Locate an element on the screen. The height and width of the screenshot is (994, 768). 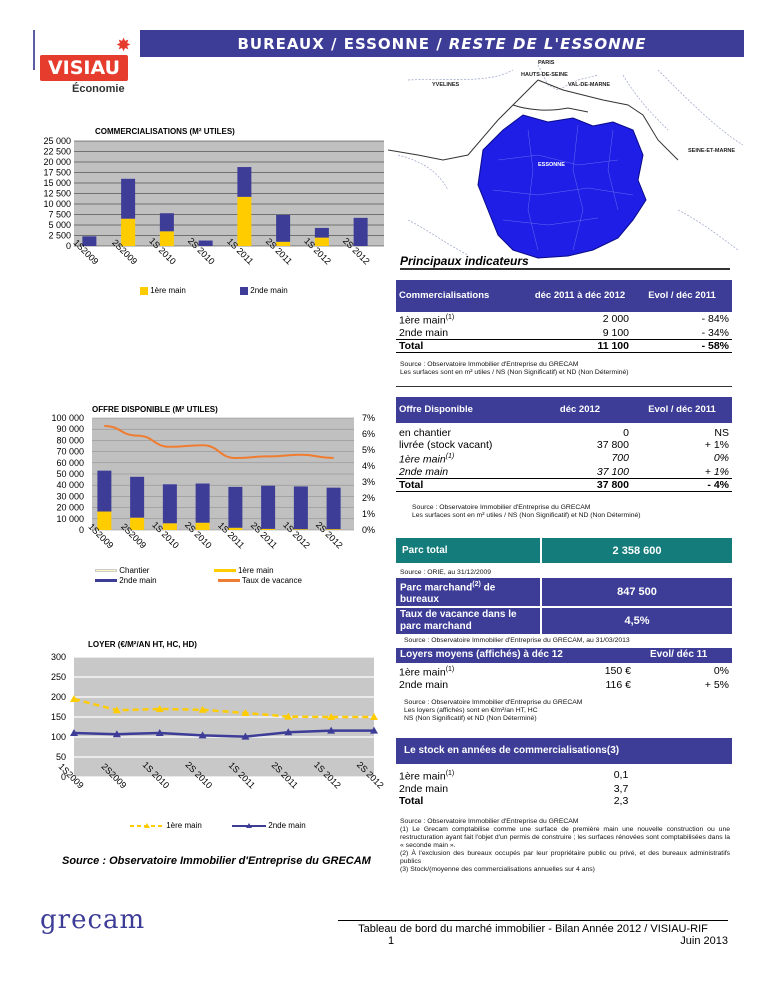
legend-first: 1ère main is located at coordinates (255, 570).